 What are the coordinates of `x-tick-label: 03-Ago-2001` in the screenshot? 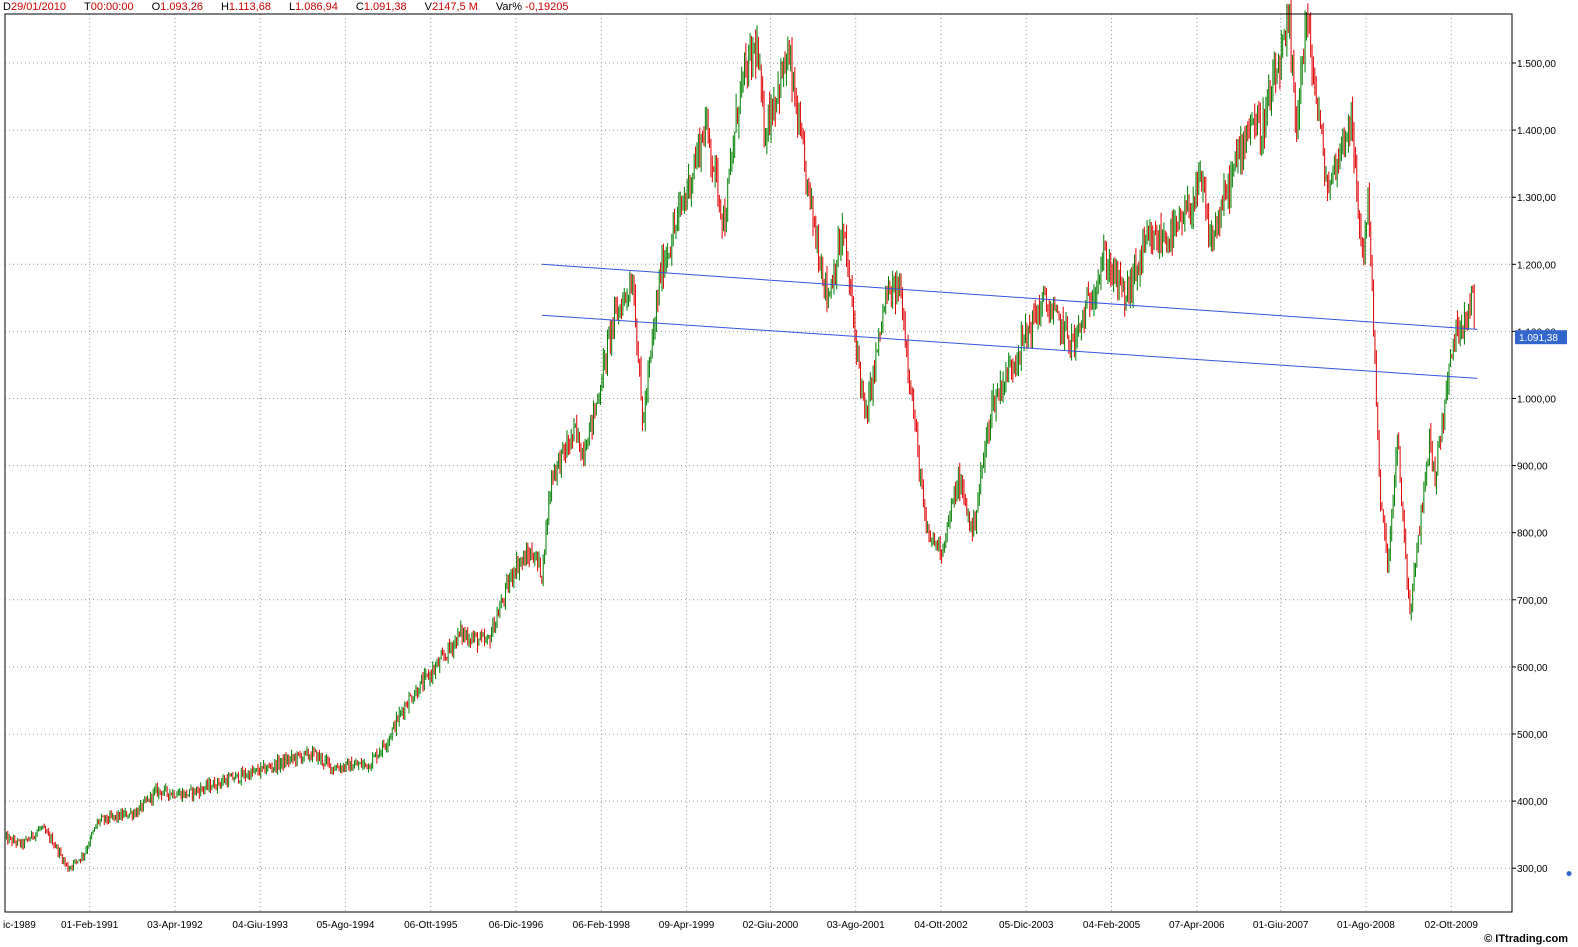 It's located at (856, 925).